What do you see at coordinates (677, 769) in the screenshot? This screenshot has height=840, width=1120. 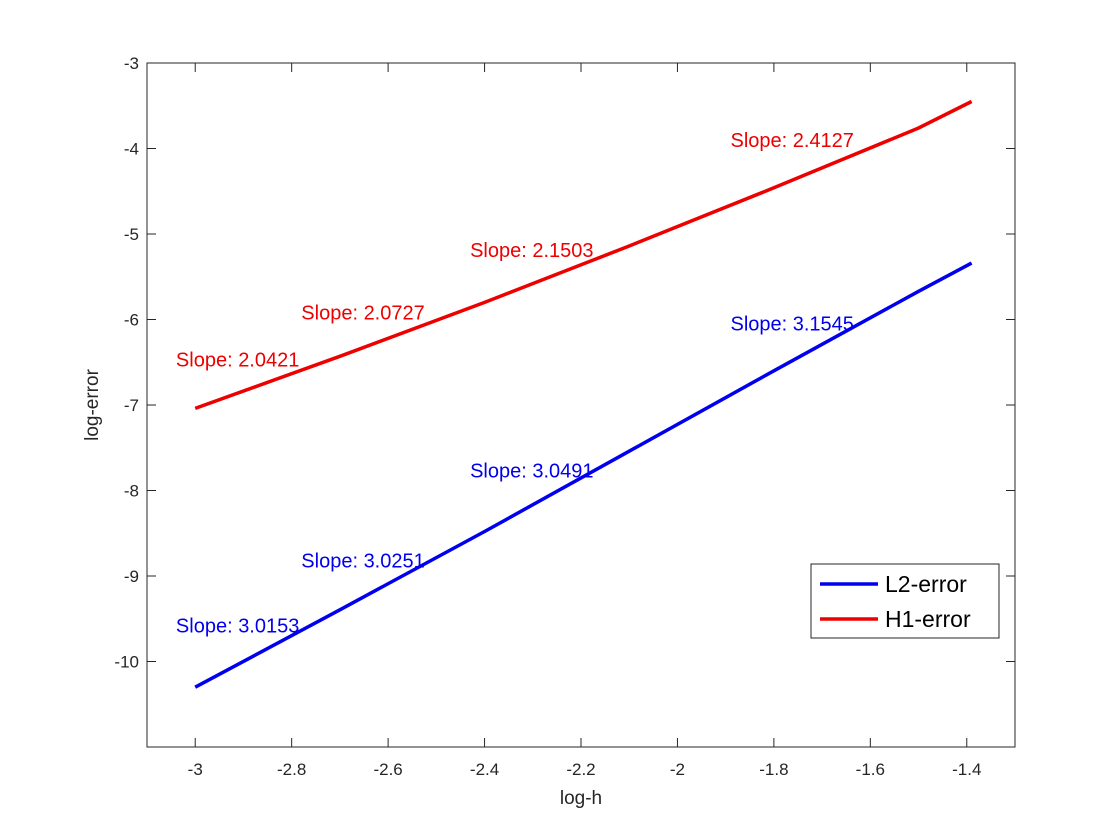 I see `x-tick-label: -2` at bounding box center [677, 769].